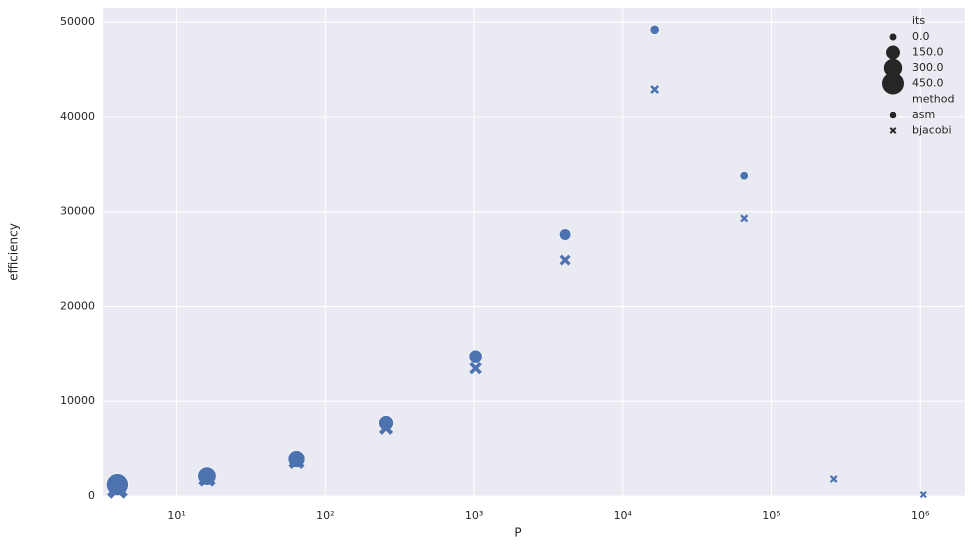 The height and width of the screenshot is (551, 972). What do you see at coordinates (932, 130) in the screenshot?
I see `legend-label: bjacobi` at bounding box center [932, 130].